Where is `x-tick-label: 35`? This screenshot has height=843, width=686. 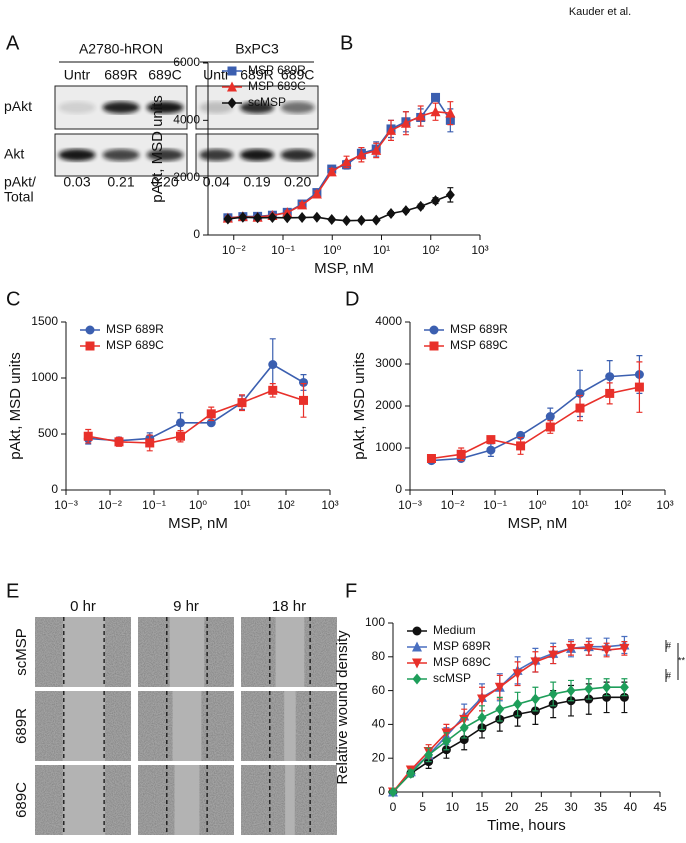 x-tick-label: 35 is located at coordinates (601, 807).